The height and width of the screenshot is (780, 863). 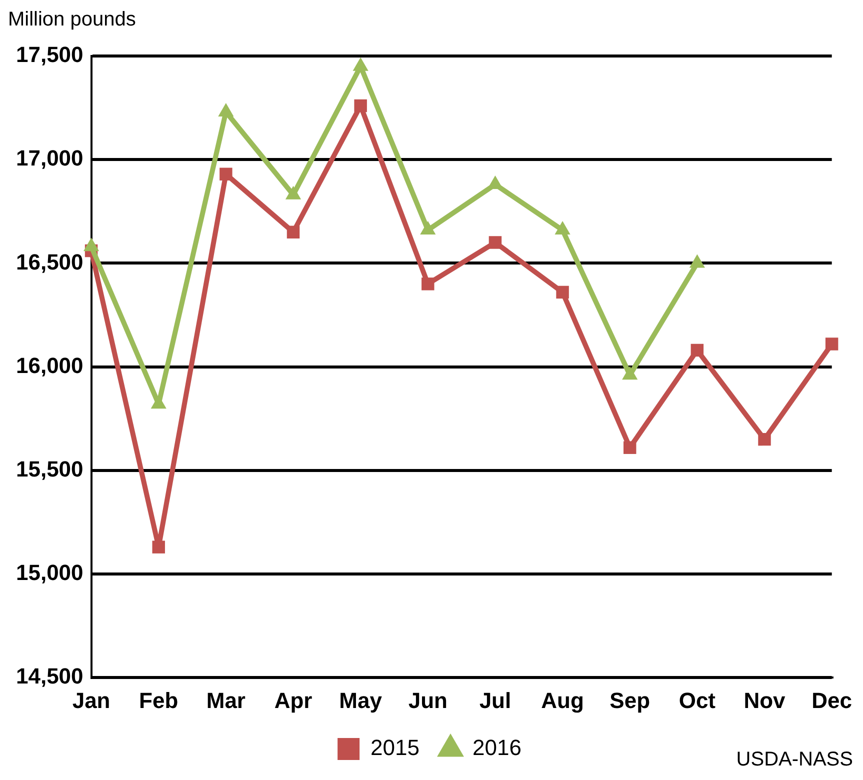 I want to click on y-tick-label: 16,000, so click(x=50, y=365).